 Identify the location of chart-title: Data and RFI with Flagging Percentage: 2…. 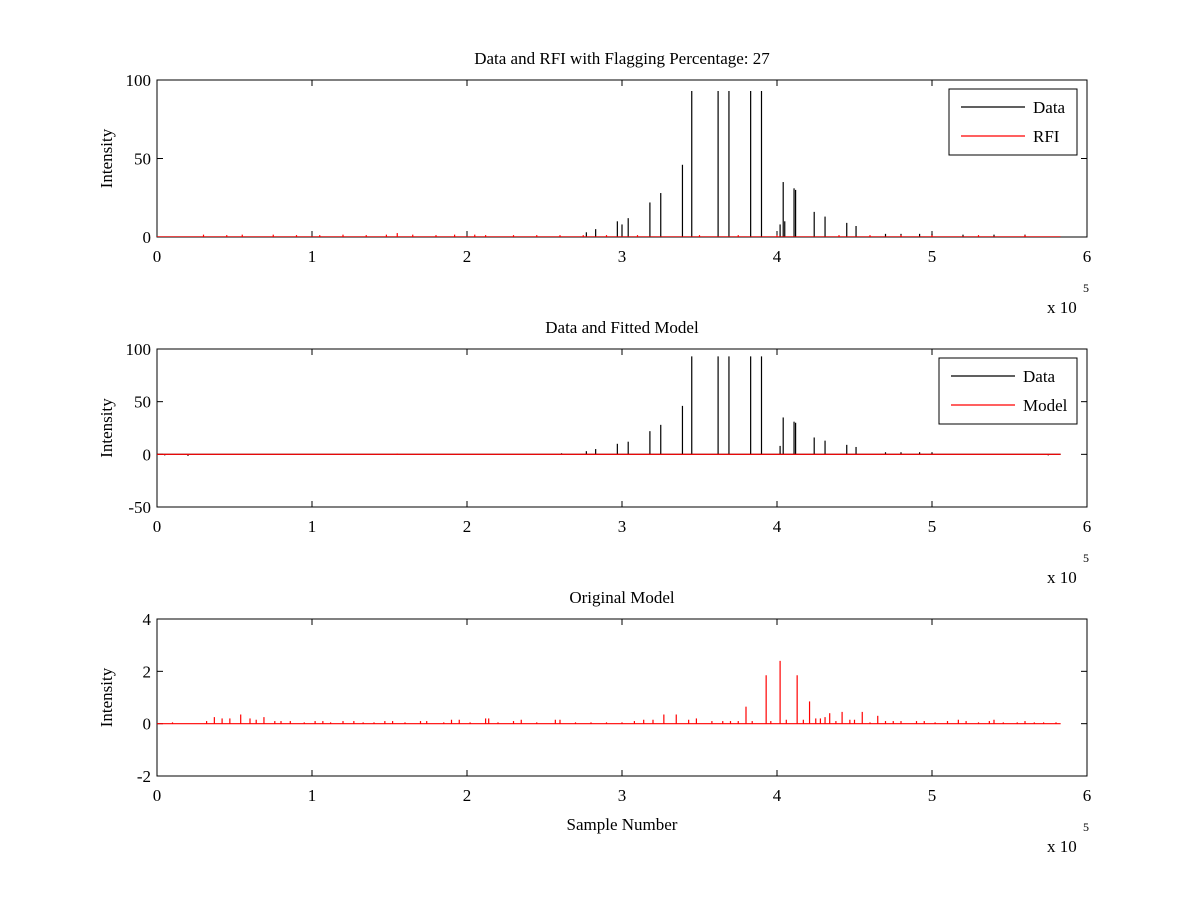
(622, 58).